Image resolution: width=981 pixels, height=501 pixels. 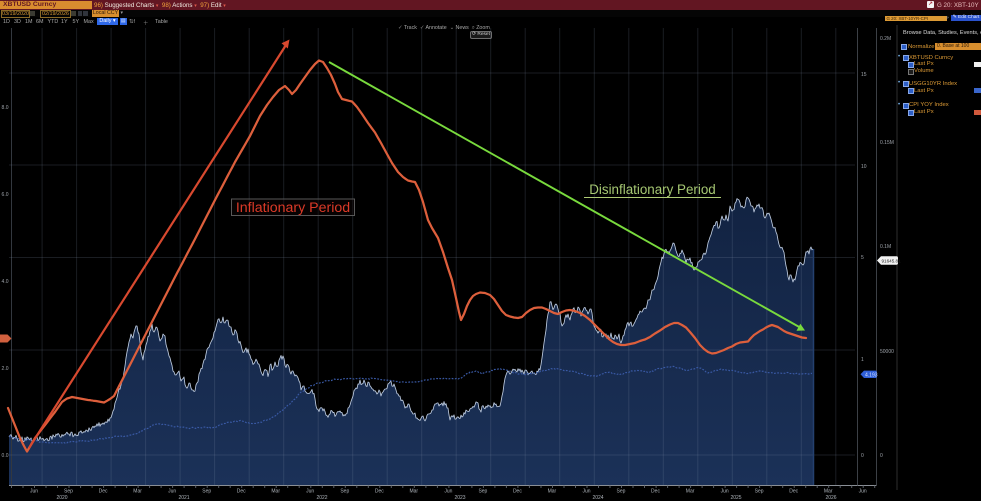 I want to click on svg-text: 2.0, so click(x=5, y=369).